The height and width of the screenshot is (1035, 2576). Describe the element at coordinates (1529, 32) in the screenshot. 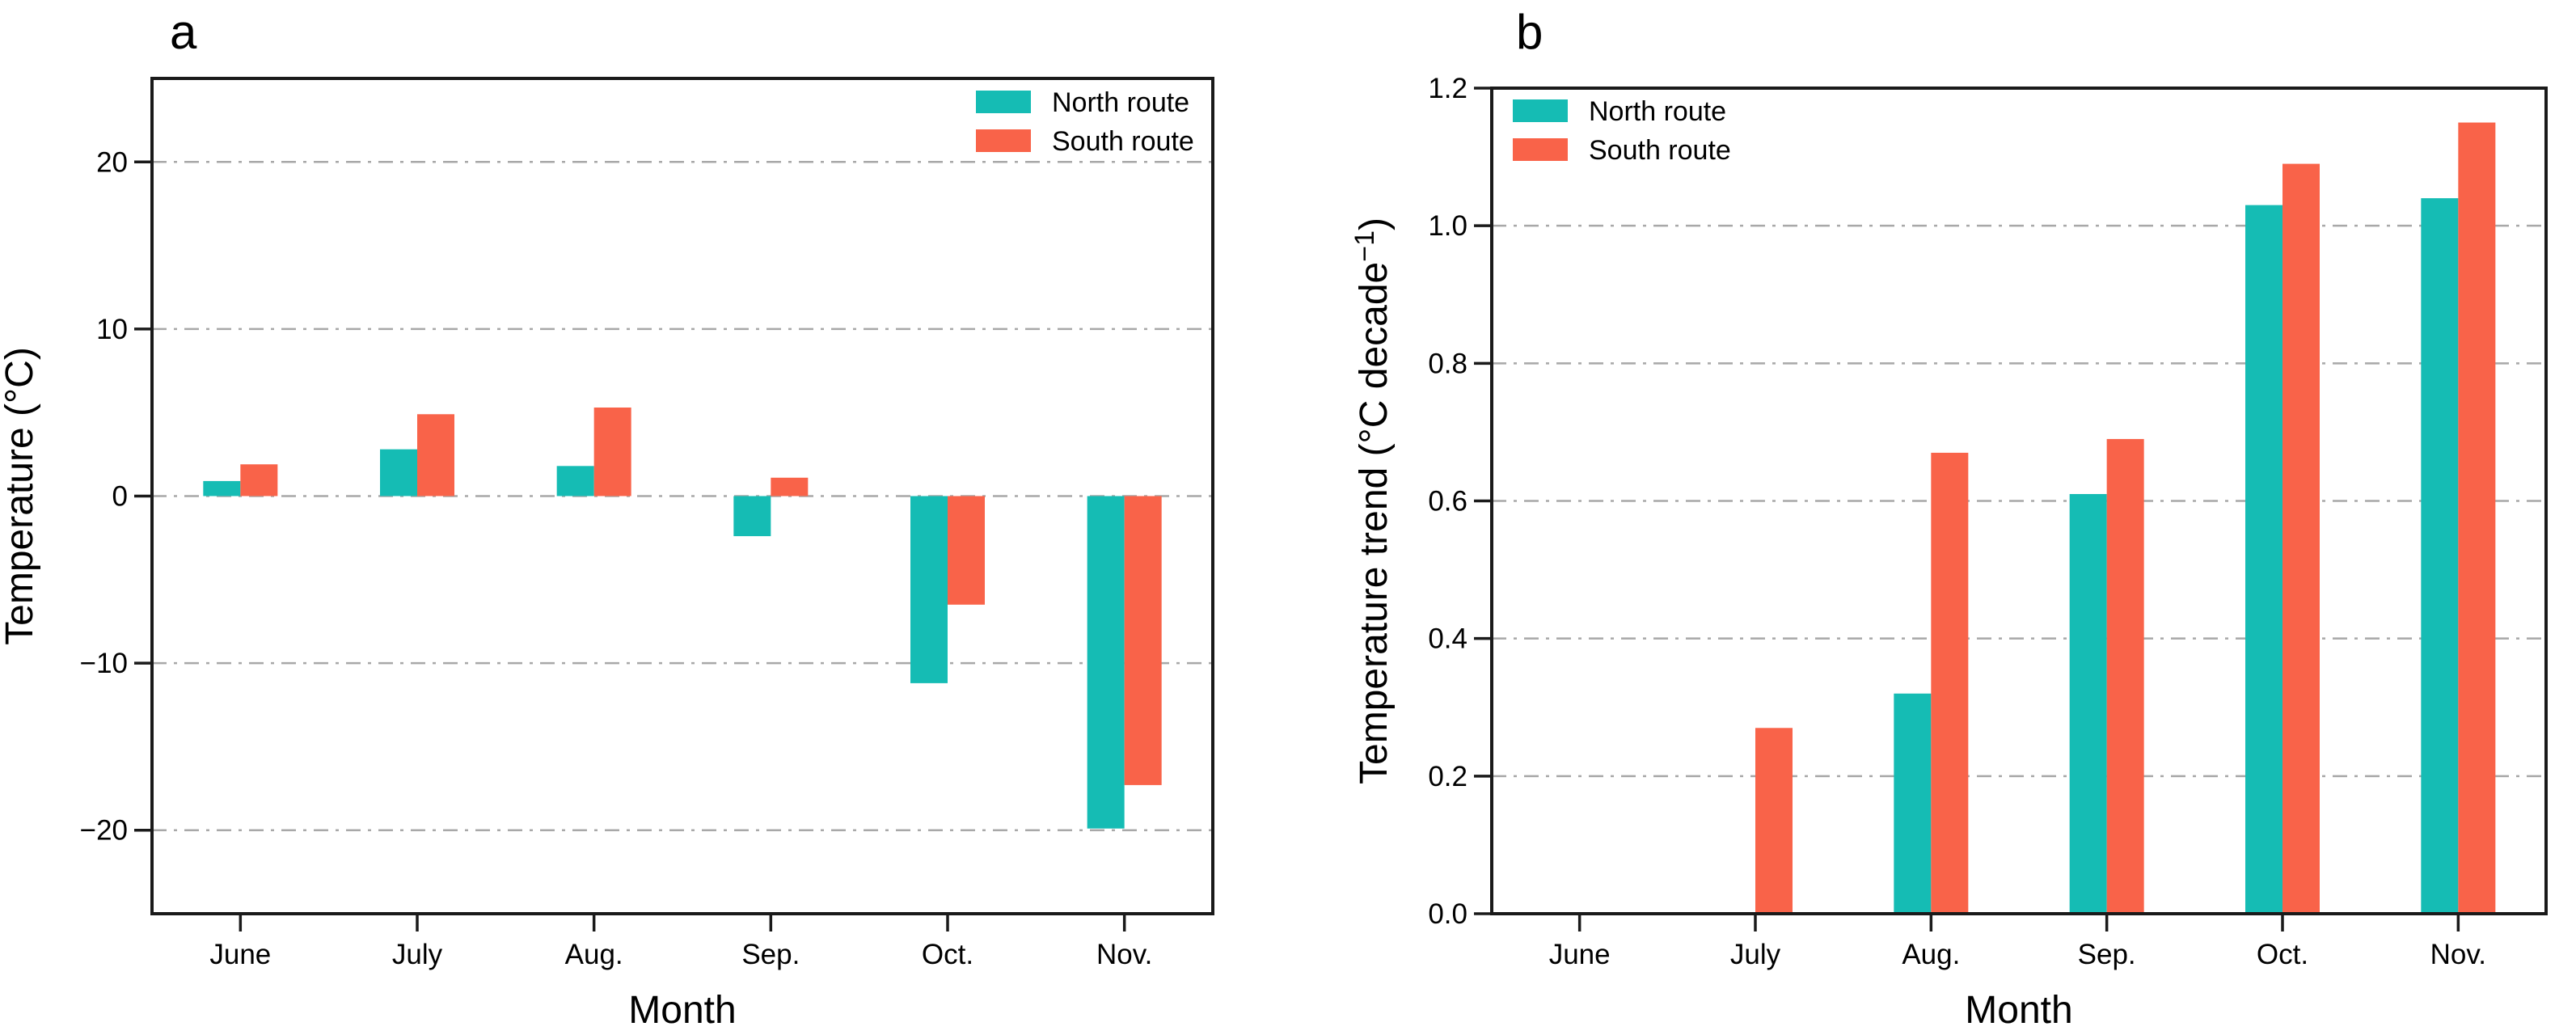

I see `panel-label-b: b` at that location.